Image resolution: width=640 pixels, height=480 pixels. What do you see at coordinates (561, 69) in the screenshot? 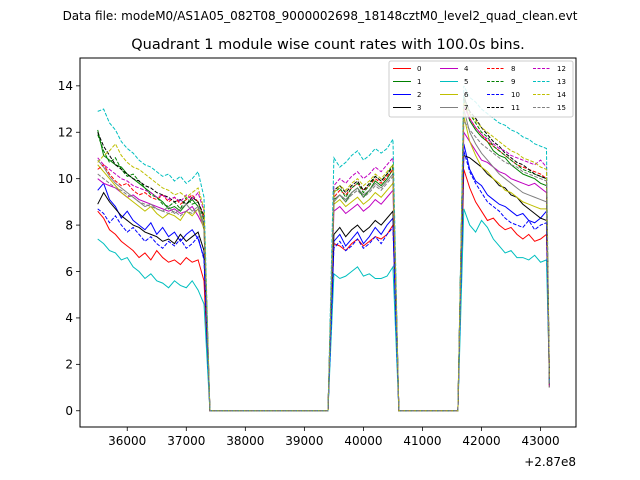
I see `legend-label-12: 12` at bounding box center [561, 69].